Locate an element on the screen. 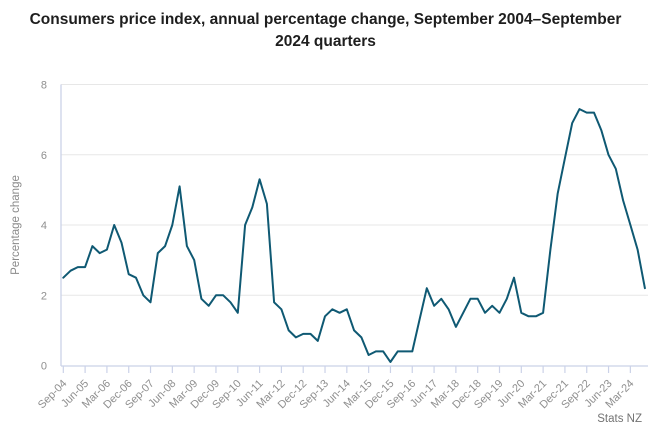 This screenshot has width=651, height=433. y-tick-label: 4 is located at coordinates (44, 226).